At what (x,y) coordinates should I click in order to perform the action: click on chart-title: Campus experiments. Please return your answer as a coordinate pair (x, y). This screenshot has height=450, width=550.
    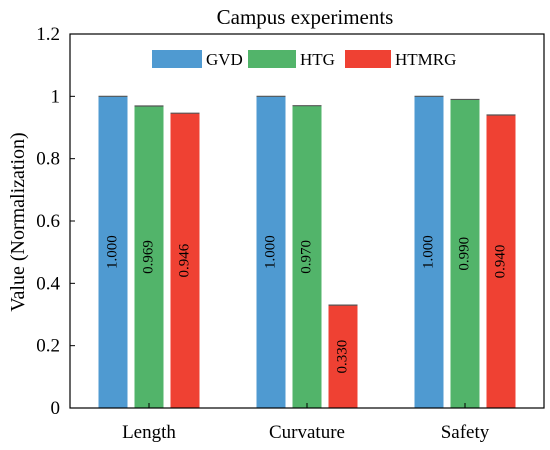
    Looking at the image, I should click on (305, 17).